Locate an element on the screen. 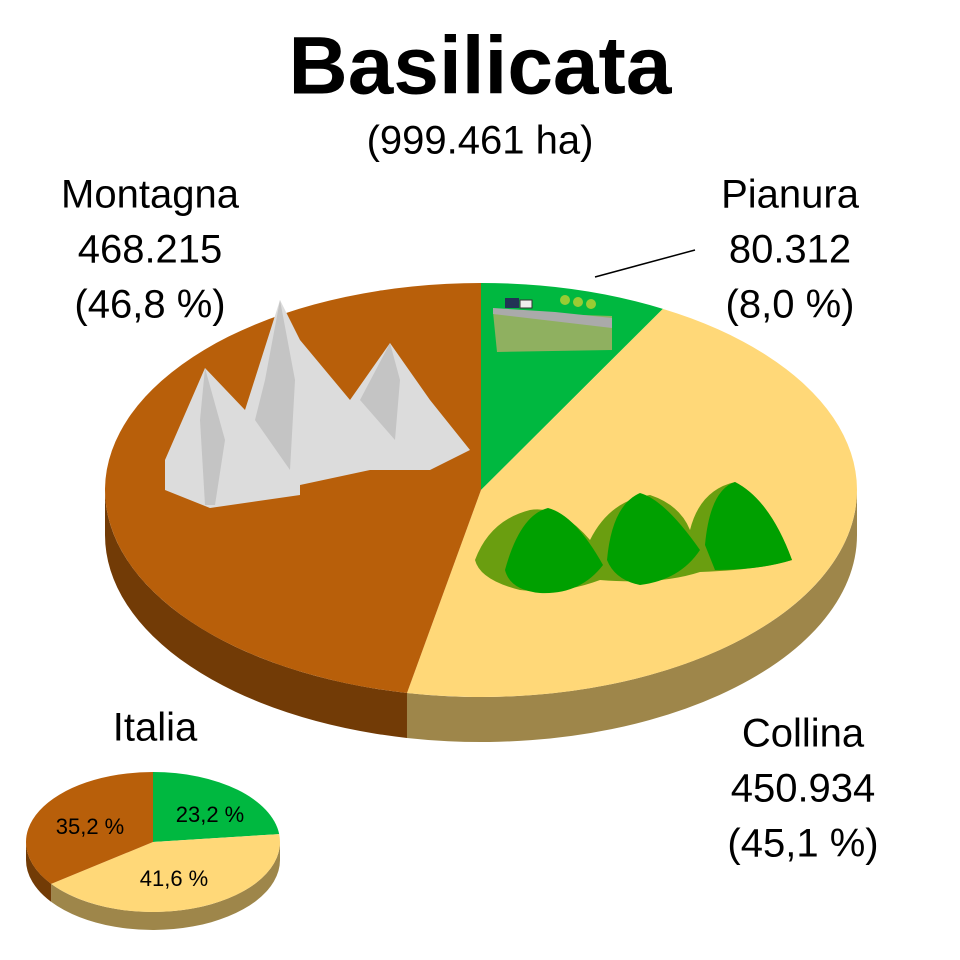  slice-percentage-label: (45,1 %) is located at coordinates (802, 844).